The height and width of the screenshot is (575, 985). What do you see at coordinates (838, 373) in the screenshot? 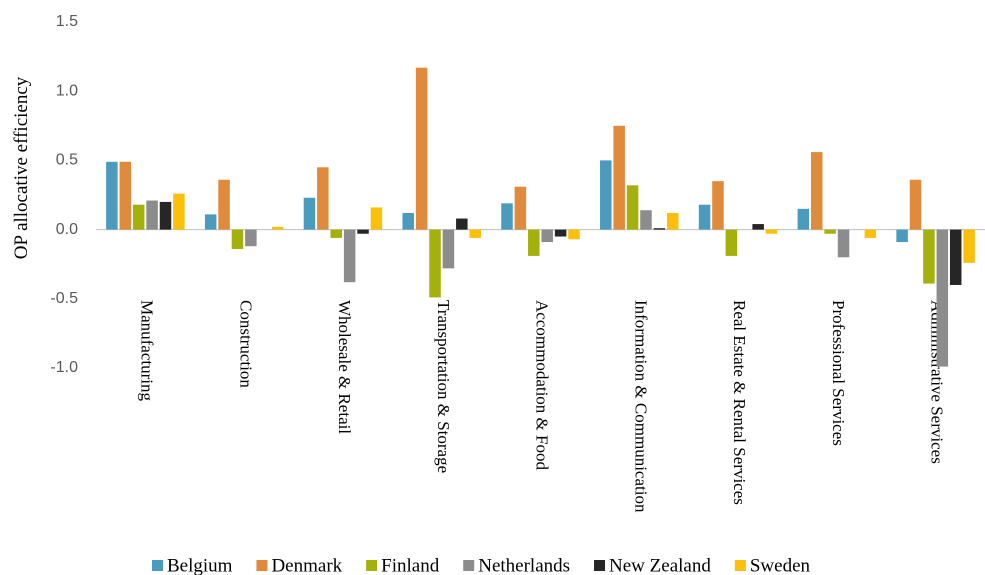
I see `x-tick-label: Professional Services` at bounding box center [838, 373].